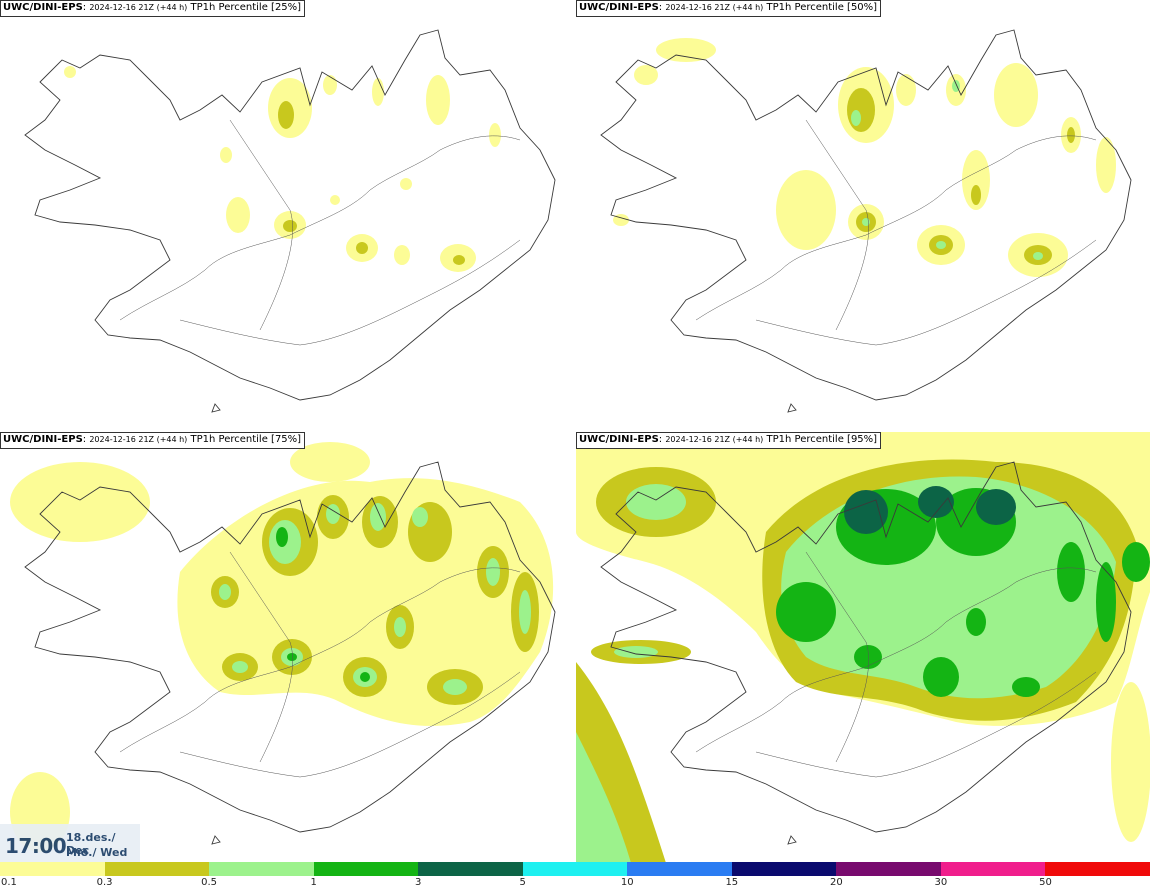 This screenshot has height=891, width=1150. Describe the element at coordinates (627, 882) in the screenshot. I see `legend-tick-label: 10` at that location.